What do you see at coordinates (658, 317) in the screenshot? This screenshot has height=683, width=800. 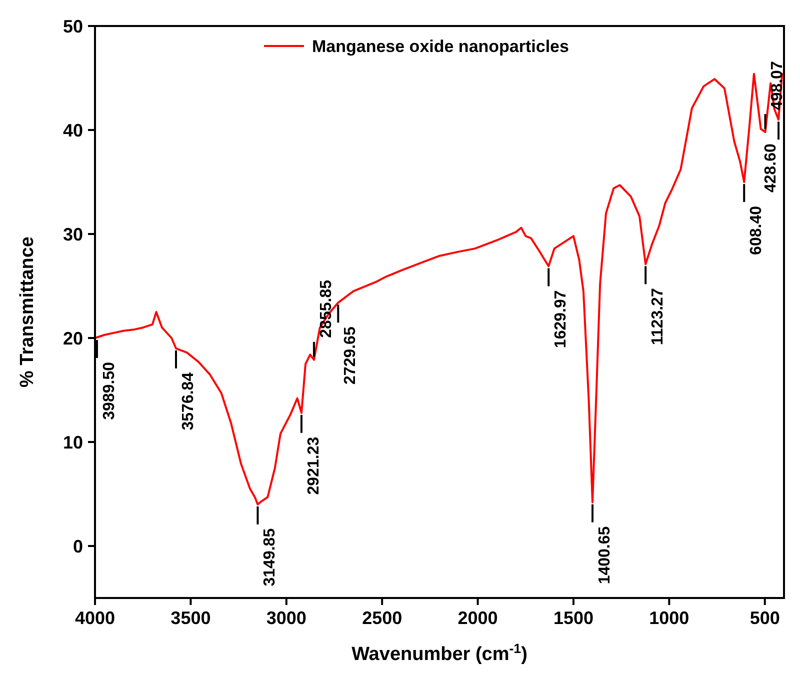 I see `annotation: 1123.27` at bounding box center [658, 317].